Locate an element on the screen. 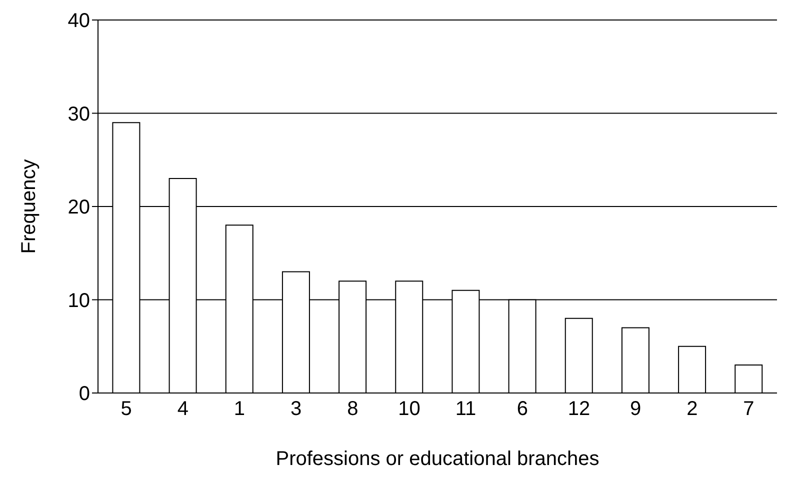  y-tick-label: 20 is located at coordinates (79, 207).